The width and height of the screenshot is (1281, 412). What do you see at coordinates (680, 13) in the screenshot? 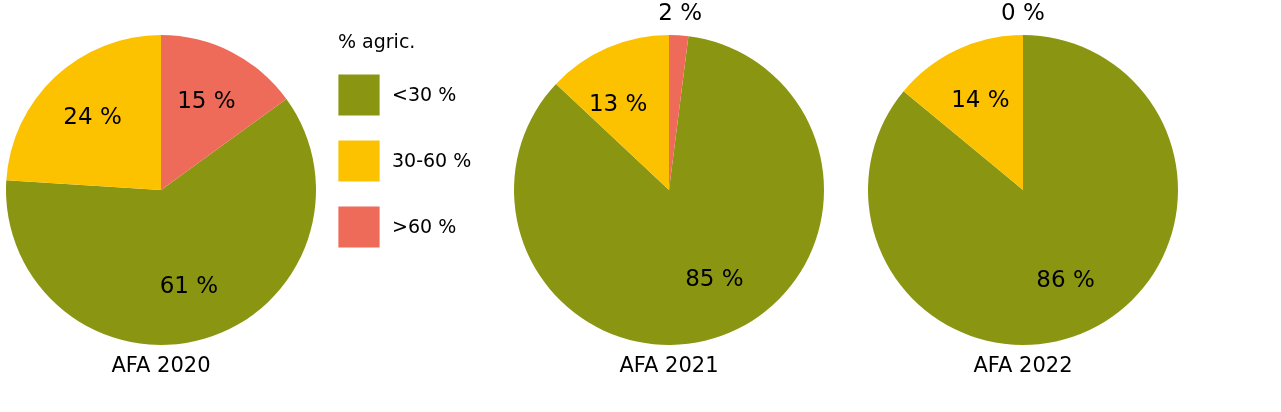
I see `data-label: 2 %` at bounding box center [680, 13].